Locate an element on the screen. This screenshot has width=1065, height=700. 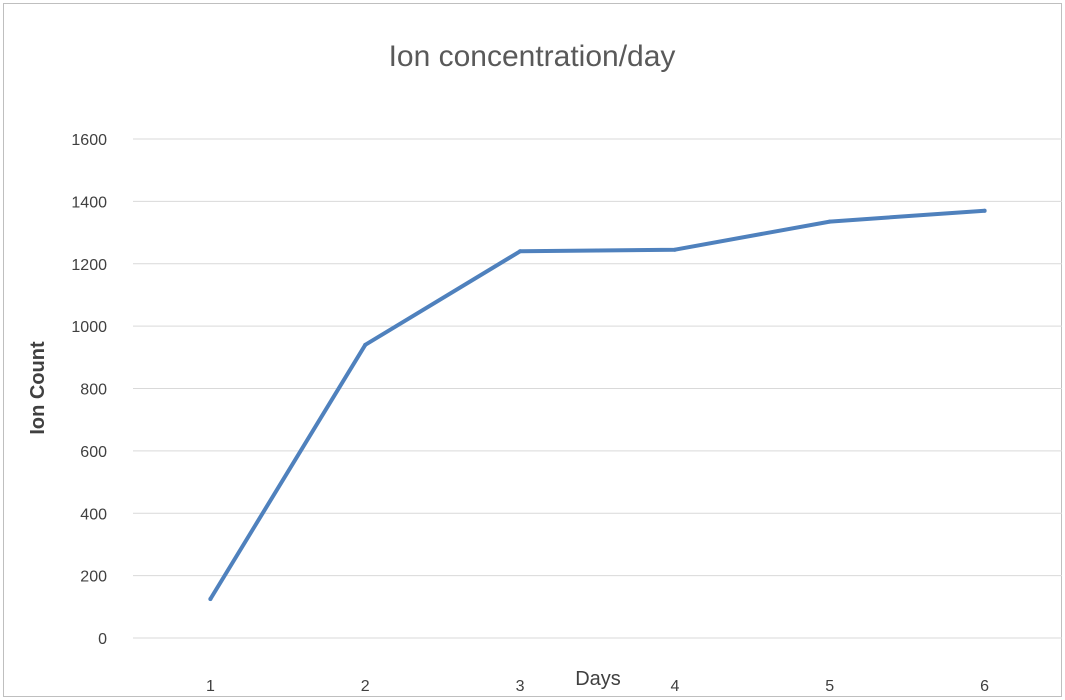
y-tick-label: 600 is located at coordinates (93, 452).